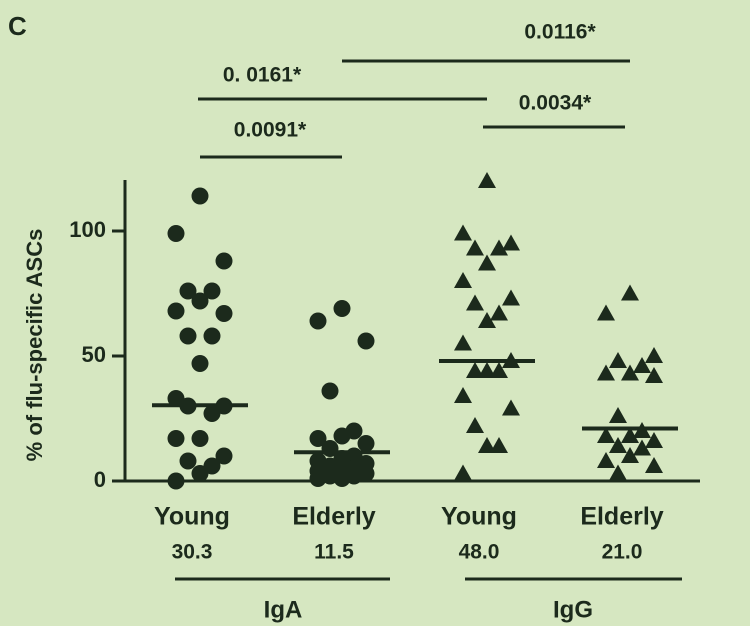 Image resolution: width=750 pixels, height=626 pixels. I want to click on comparison-label: 0.0116*, so click(560, 32).